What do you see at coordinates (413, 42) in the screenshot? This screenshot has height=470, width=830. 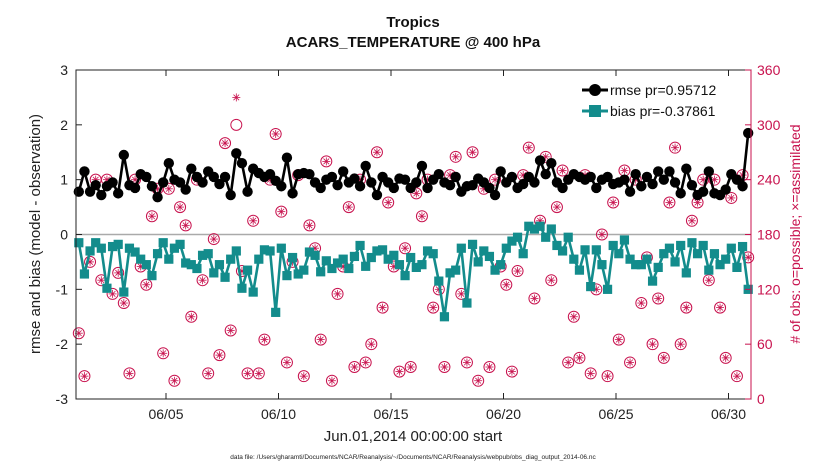 I see `chart-subtitle: ACARS_TEMPERATURE @ 400 hPa` at bounding box center [413, 42].